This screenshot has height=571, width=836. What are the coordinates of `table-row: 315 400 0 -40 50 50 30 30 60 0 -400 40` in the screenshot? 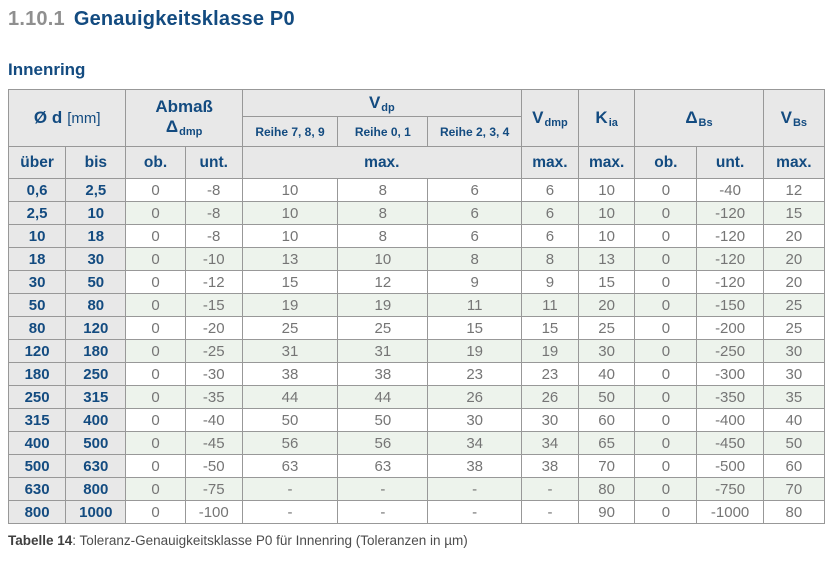 It's located at (416, 420).